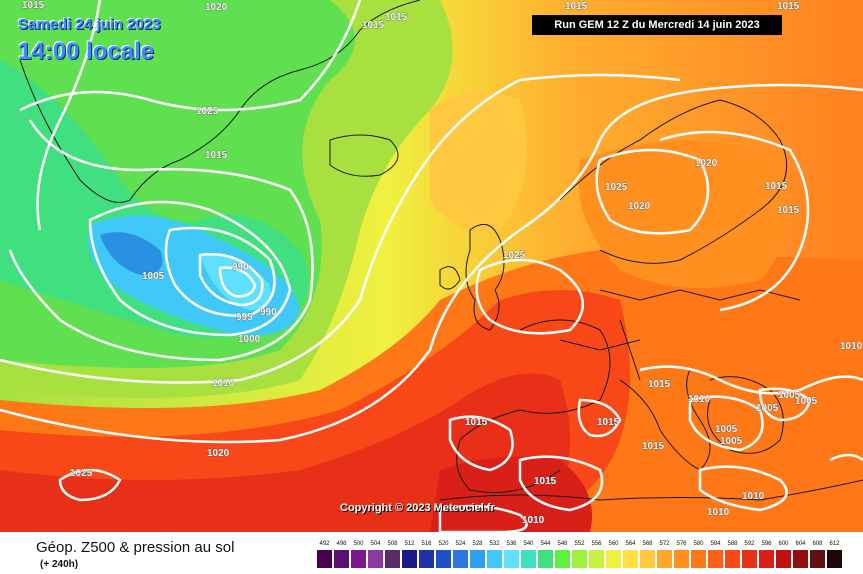 The width and height of the screenshot is (863, 574). Describe the element at coordinates (800, 544) in the screenshot. I see `scale-tick-label: 604` at that location.